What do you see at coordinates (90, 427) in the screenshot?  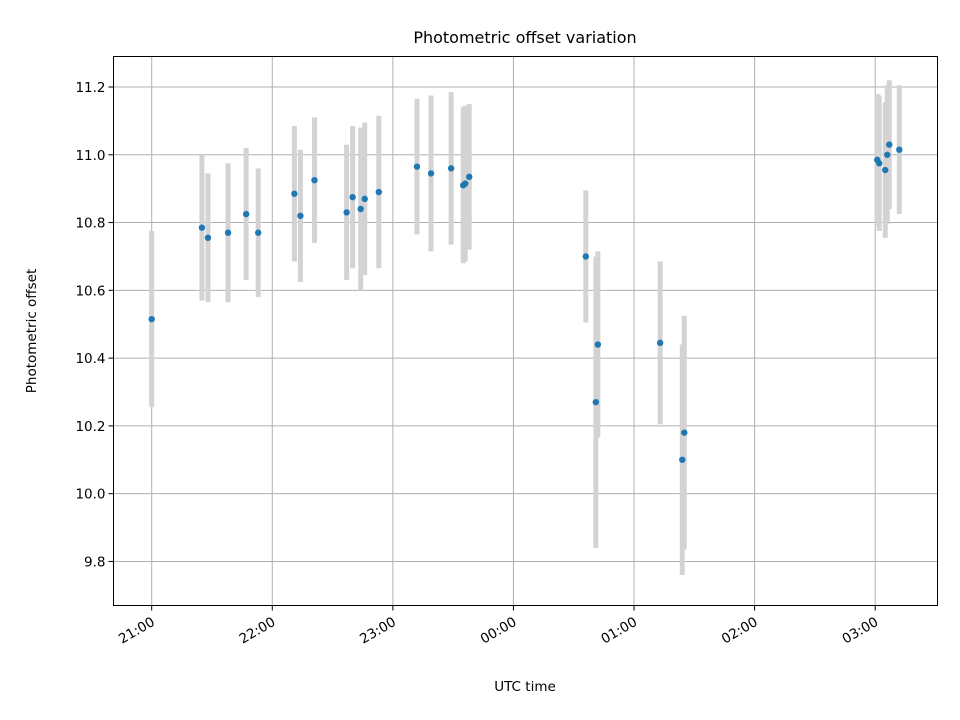 I see `y-tick-label: 10.2` at bounding box center [90, 427].